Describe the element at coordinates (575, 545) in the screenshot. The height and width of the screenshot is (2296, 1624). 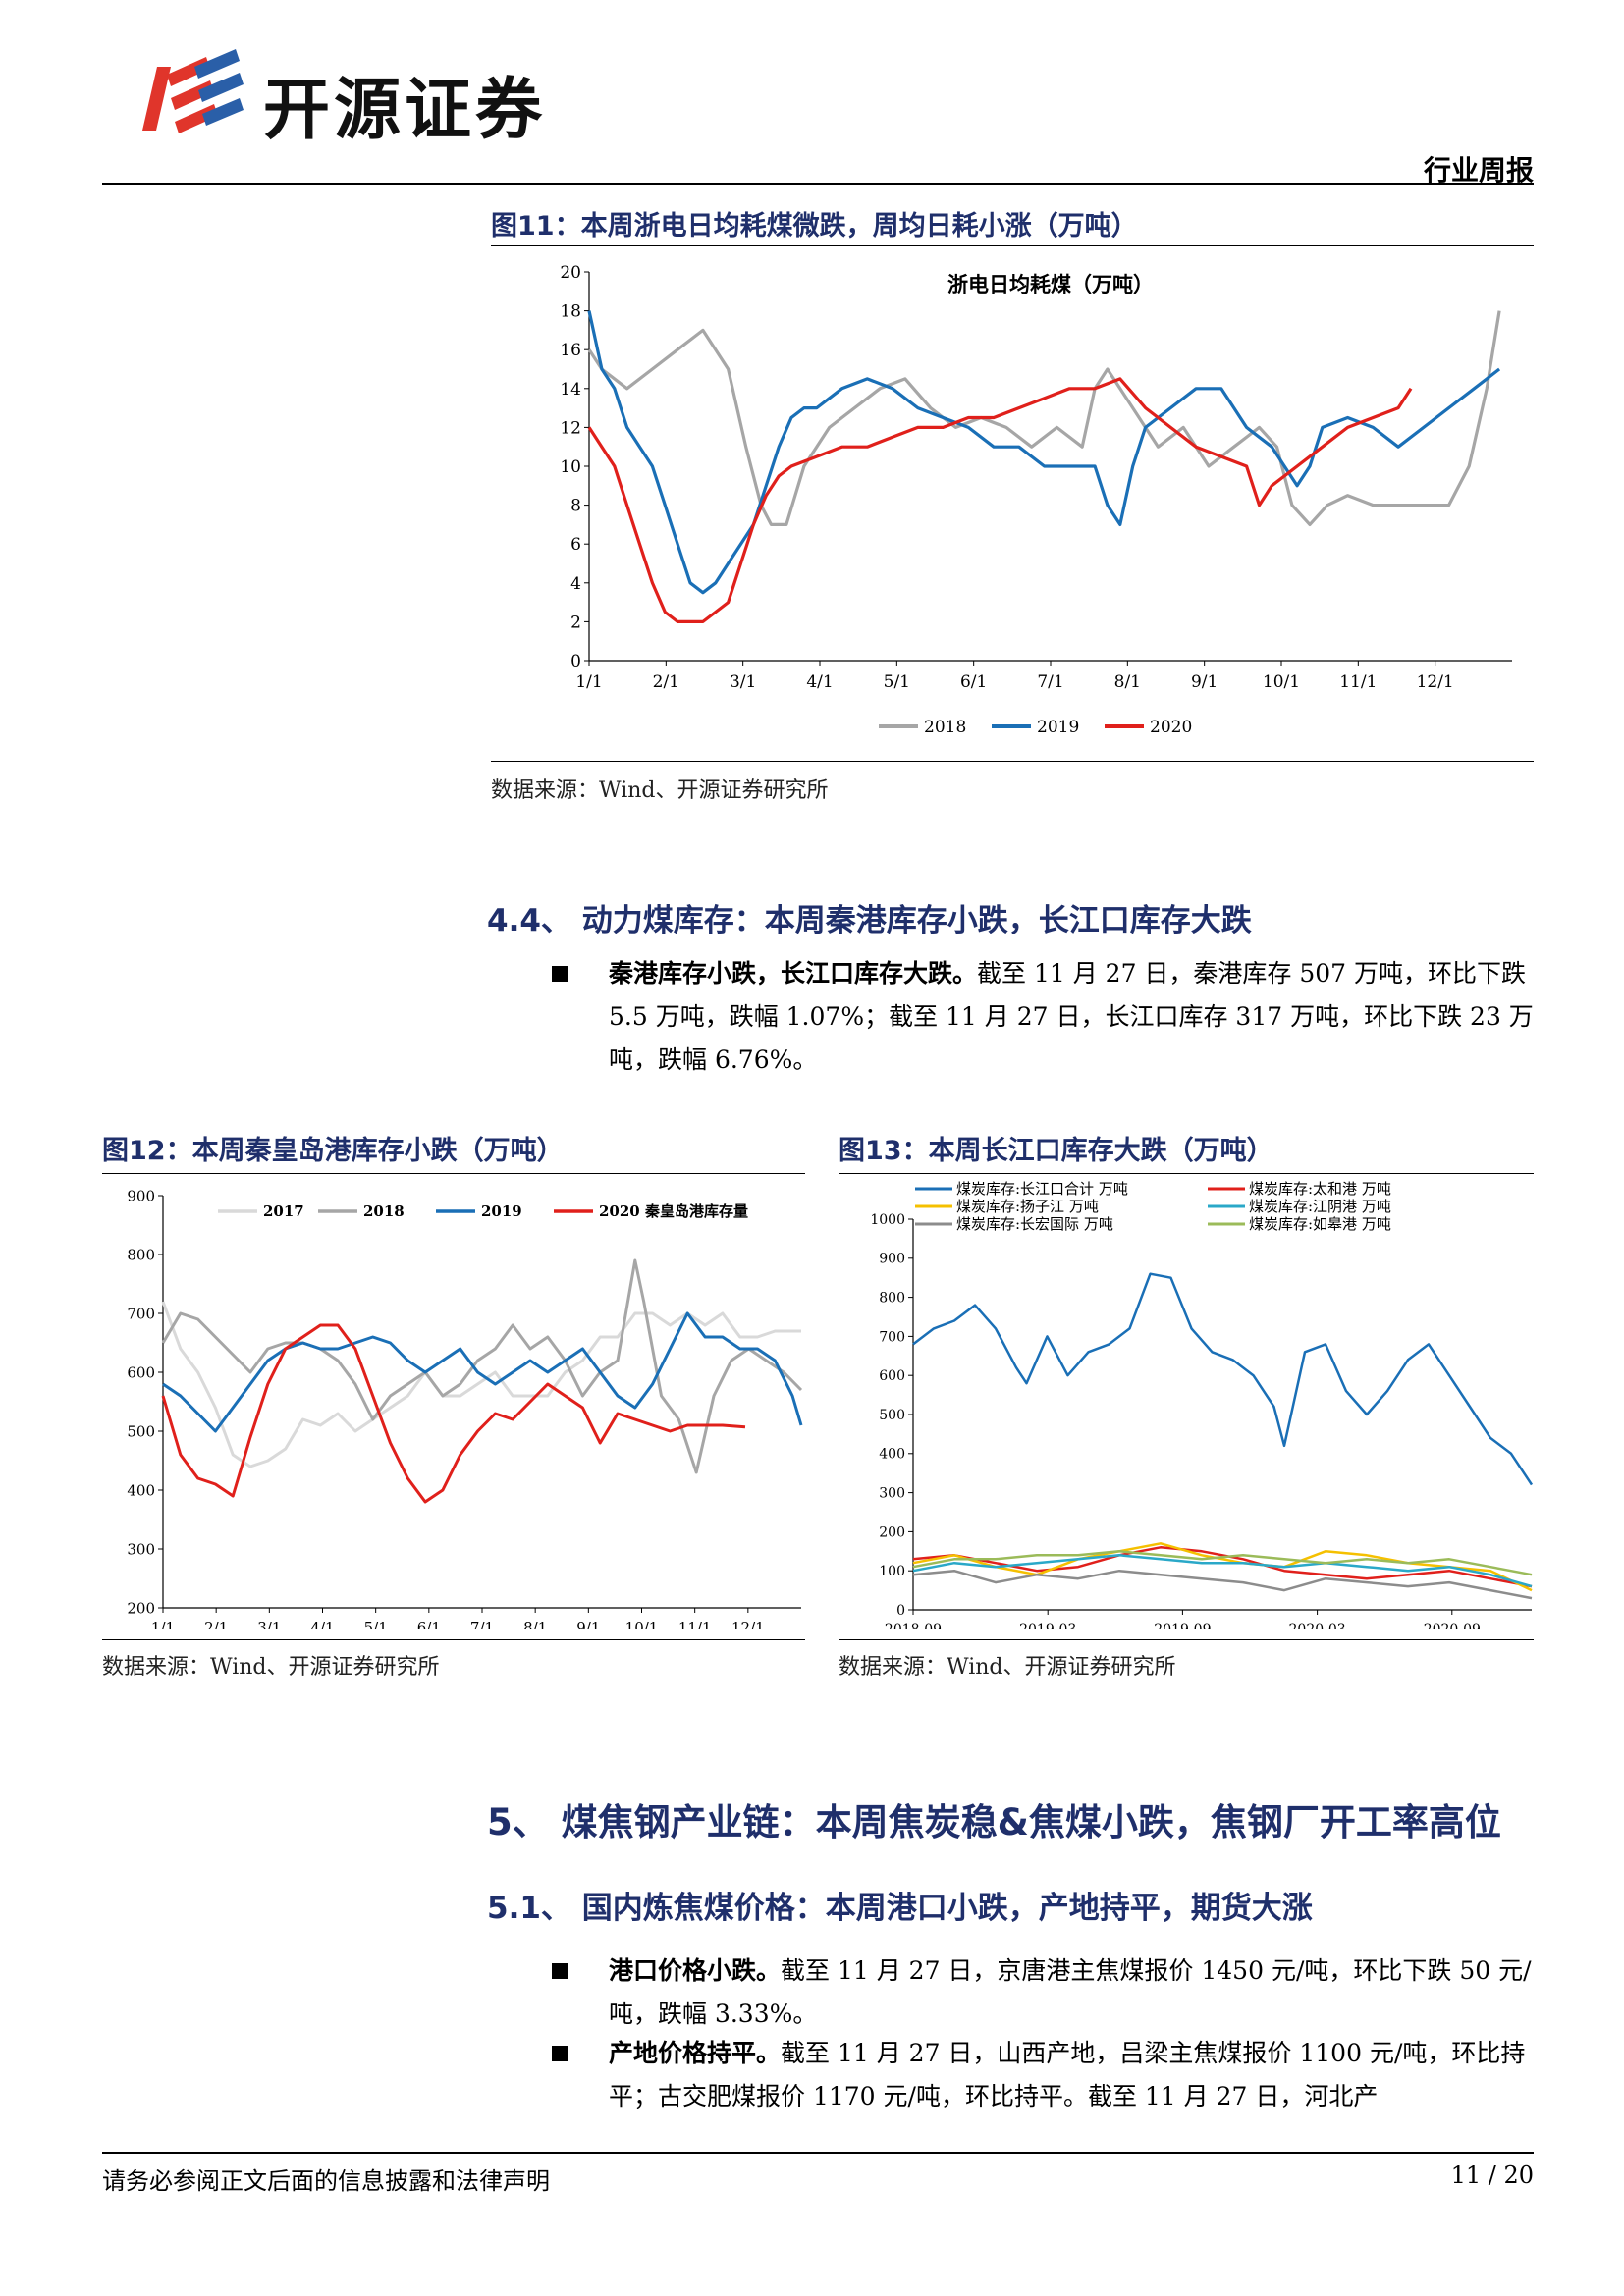
I see `y-tick-label: 6` at that location.